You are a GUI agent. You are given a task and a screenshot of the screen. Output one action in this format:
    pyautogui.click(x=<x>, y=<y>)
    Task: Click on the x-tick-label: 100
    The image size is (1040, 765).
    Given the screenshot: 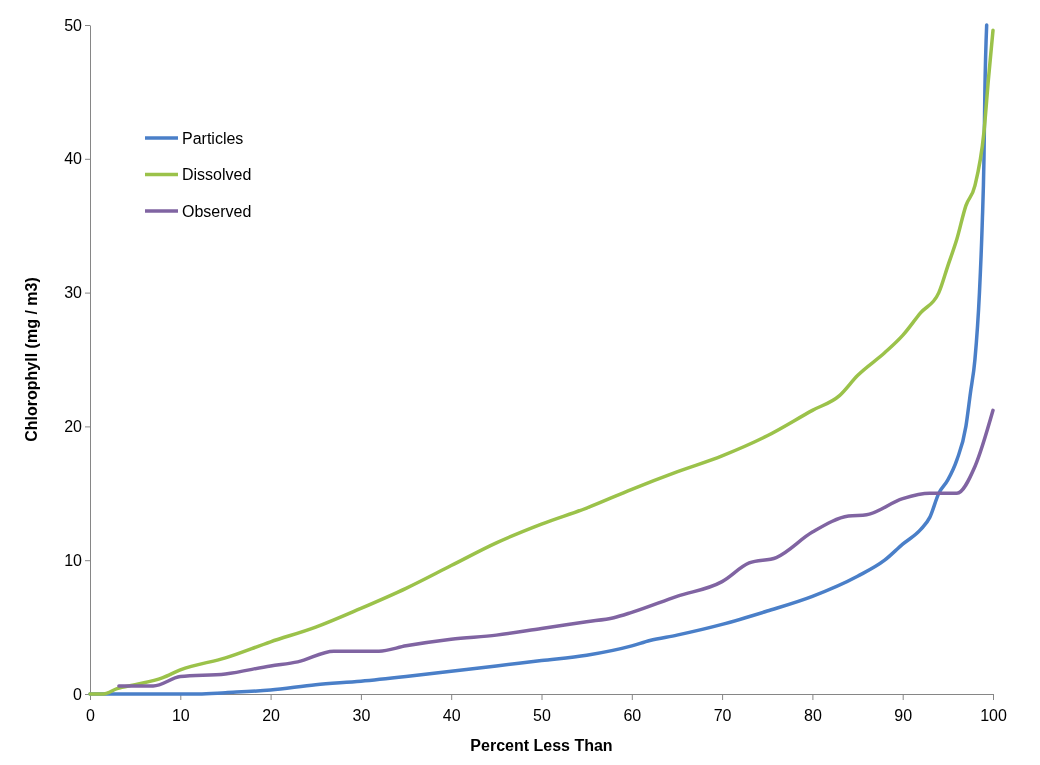 What is the action you would take?
    pyautogui.click(x=993, y=715)
    